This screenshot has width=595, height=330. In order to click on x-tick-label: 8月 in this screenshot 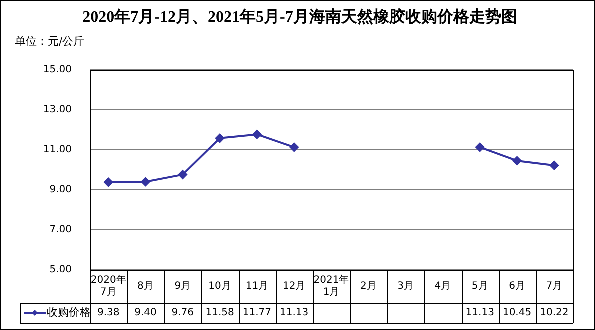, I will do `click(146, 286)`.